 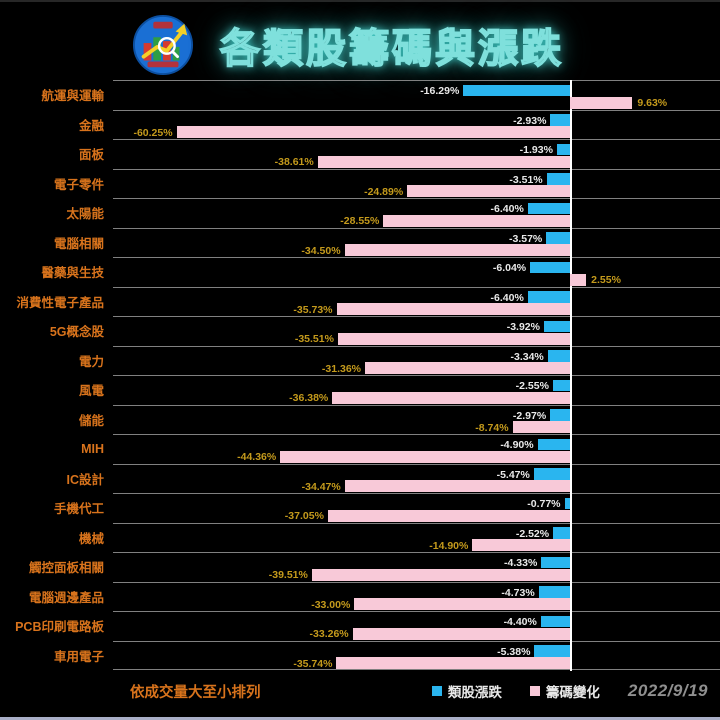 I want to click on row-plot: -2.55% -36.38%, so click(x=416, y=390).